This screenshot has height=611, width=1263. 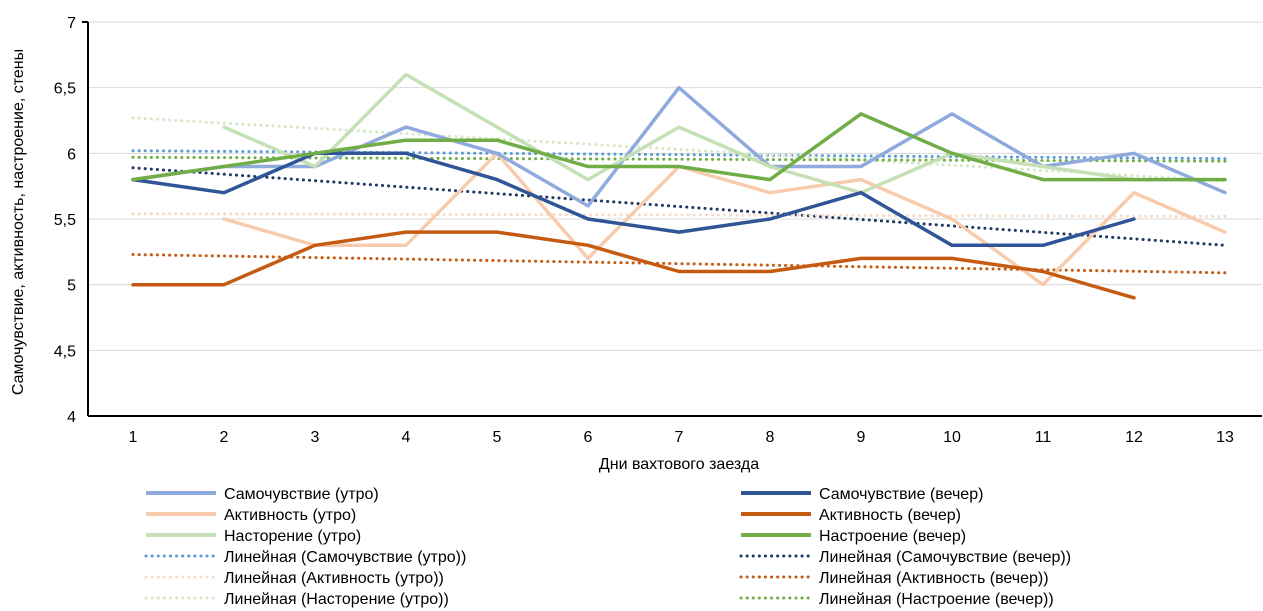 What do you see at coordinates (71, 286) in the screenshot?
I see `y-tick-label: 5` at bounding box center [71, 286].